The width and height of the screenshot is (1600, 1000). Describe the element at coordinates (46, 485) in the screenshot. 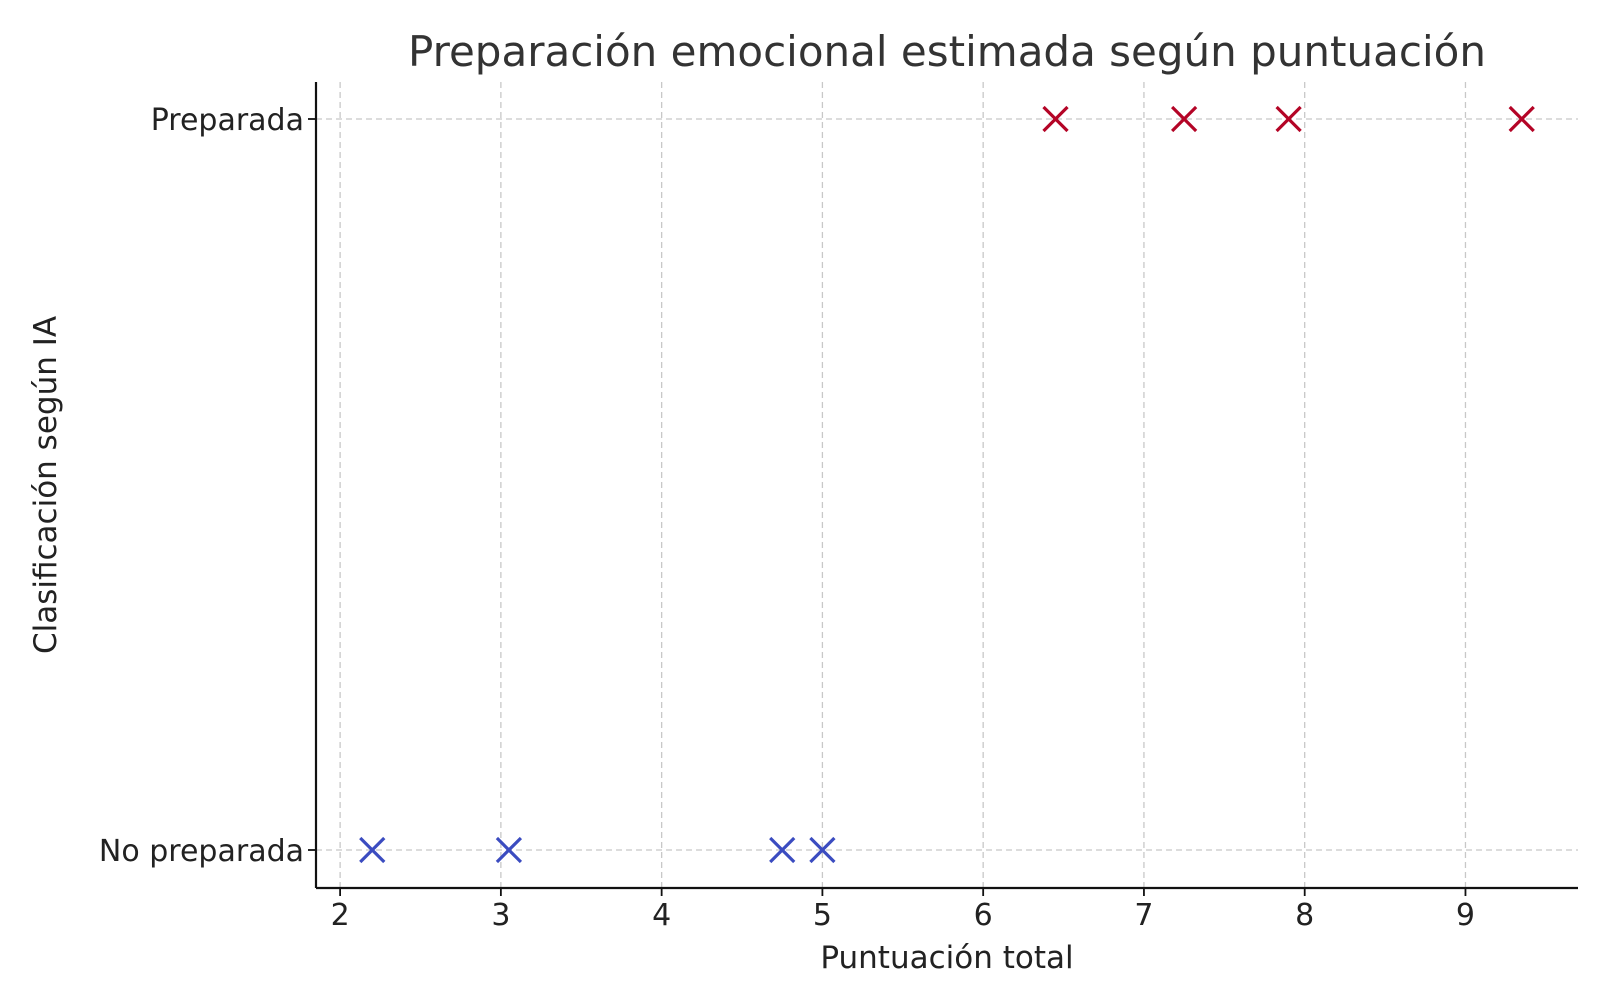

I see `y-axis-label: Clasificación según IA` at that location.